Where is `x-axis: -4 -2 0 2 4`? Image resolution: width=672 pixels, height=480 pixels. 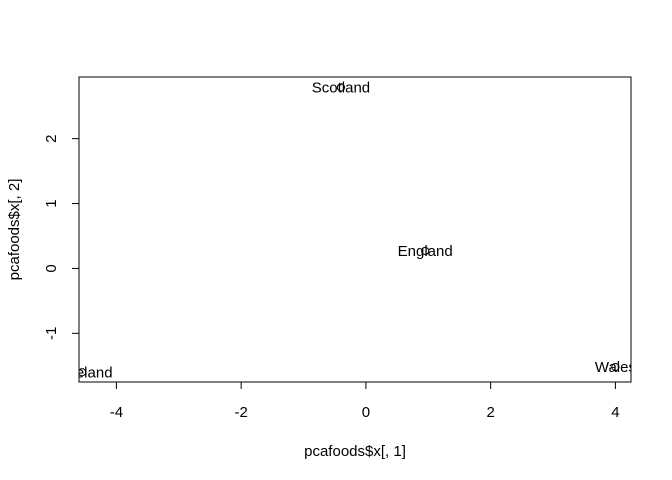 x-axis: -4 -2 0 2 4 is located at coordinates (365, 401).